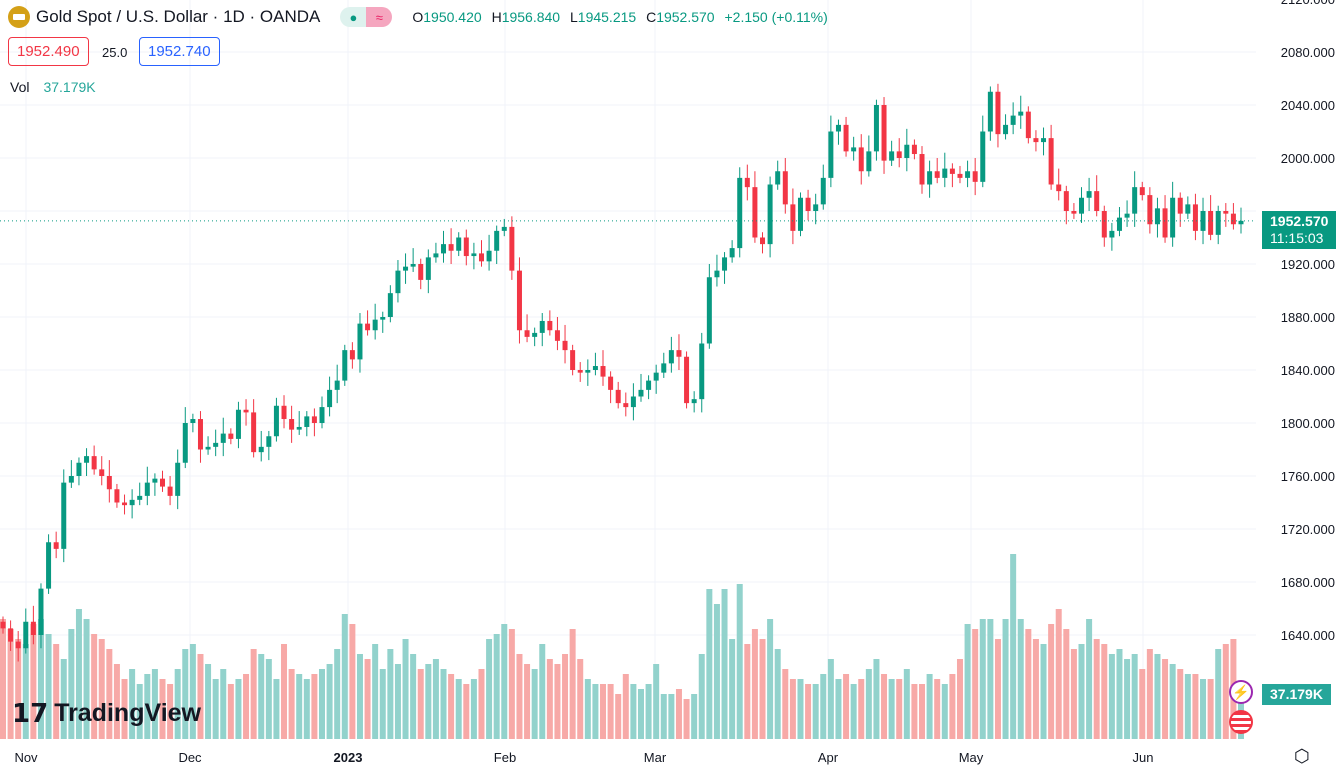 The image size is (1344, 779). What do you see at coordinates (1302, 756) in the screenshot?
I see `settings-icon: ⬡` at bounding box center [1302, 756].